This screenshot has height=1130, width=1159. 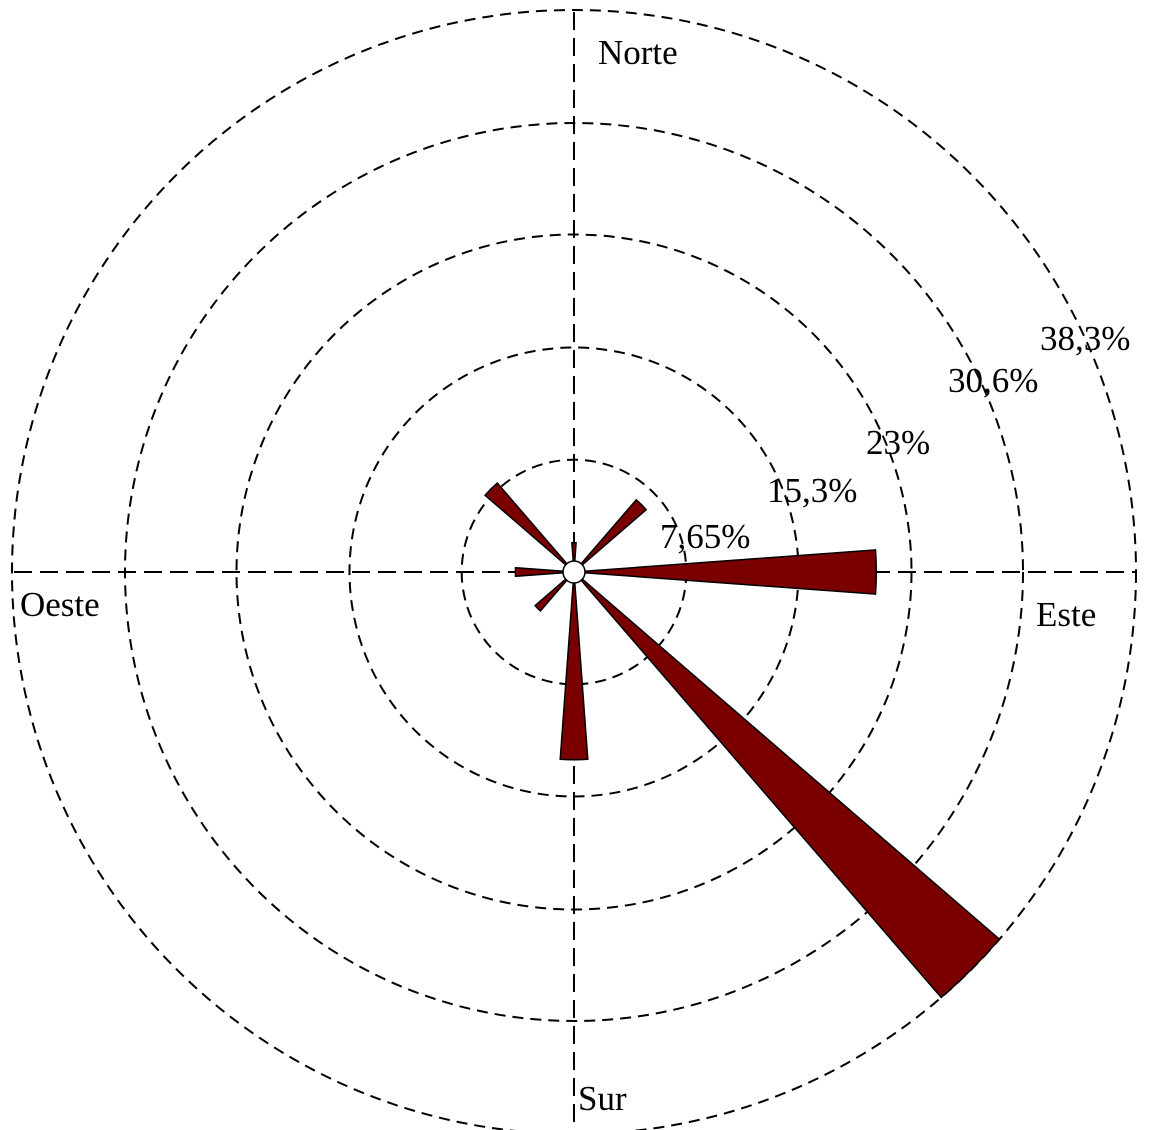 What do you see at coordinates (638, 52) in the screenshot?
I see `direction-label-north: Norte` at bounding box center [638, 52].